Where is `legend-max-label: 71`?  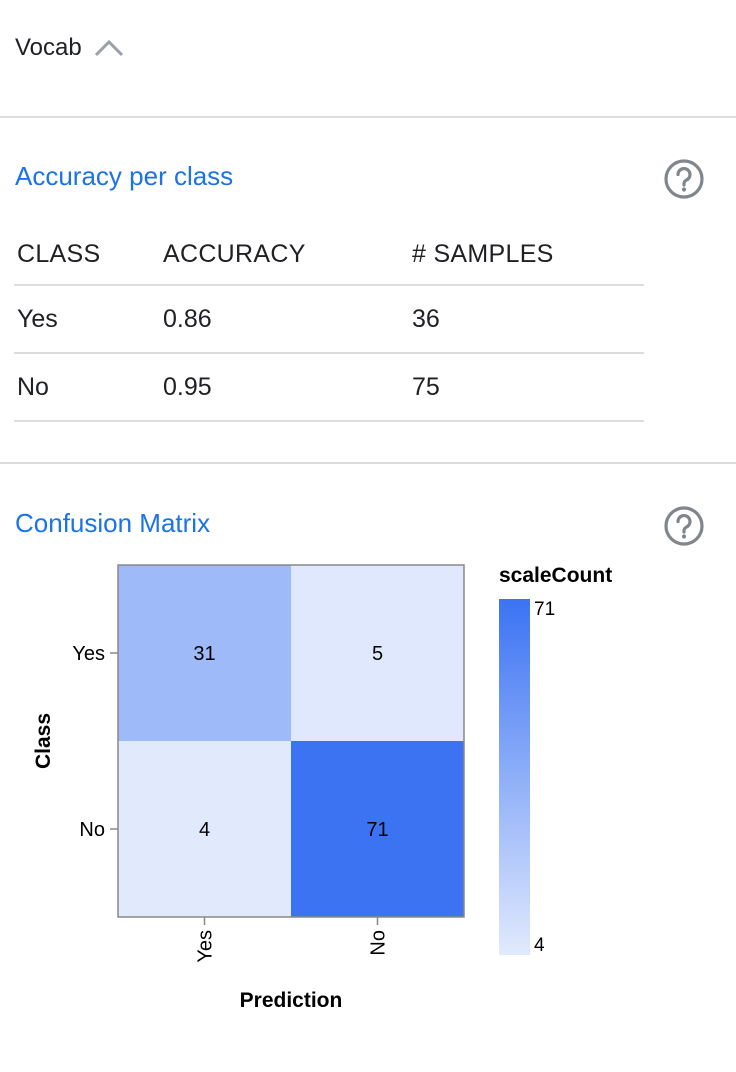 legend-max-label: 71 is located at coordinates (544, 609).